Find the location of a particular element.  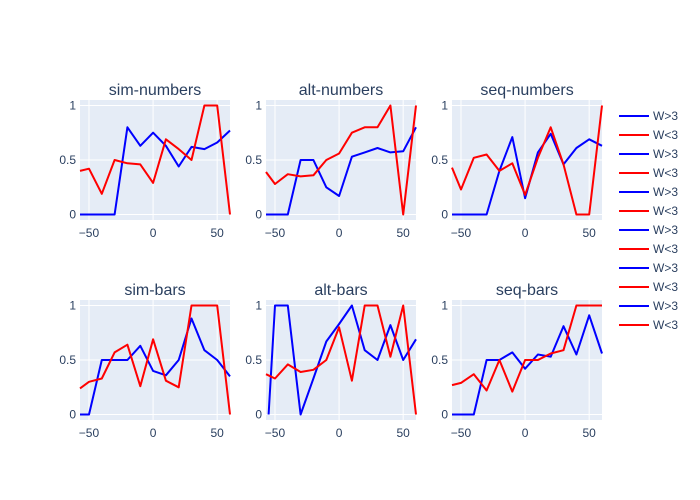

subplot-title: sim-numbers is located at coordinates (155, 90).